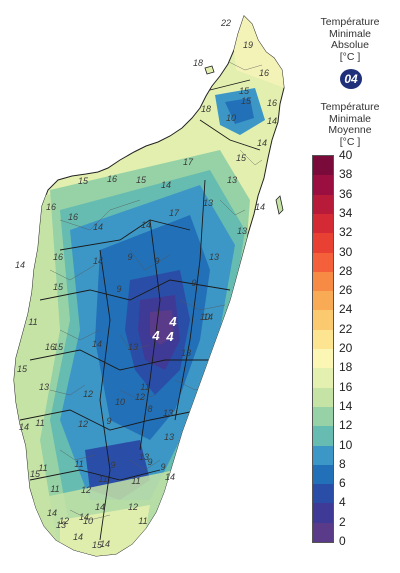 Image resolution: width=400 pixels, height=573 pixels. Describe the element at coordinates (209, 70) in the screenshot. I see `nosy-be-island` at that location.